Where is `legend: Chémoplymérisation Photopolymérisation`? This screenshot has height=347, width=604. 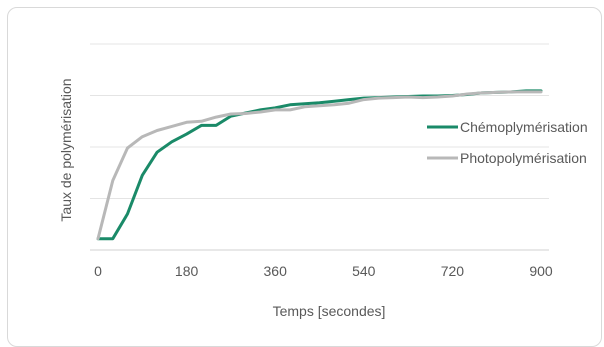 legend: Chémoplymérisation Photopolymérisation is located at coordinates (507, 142).